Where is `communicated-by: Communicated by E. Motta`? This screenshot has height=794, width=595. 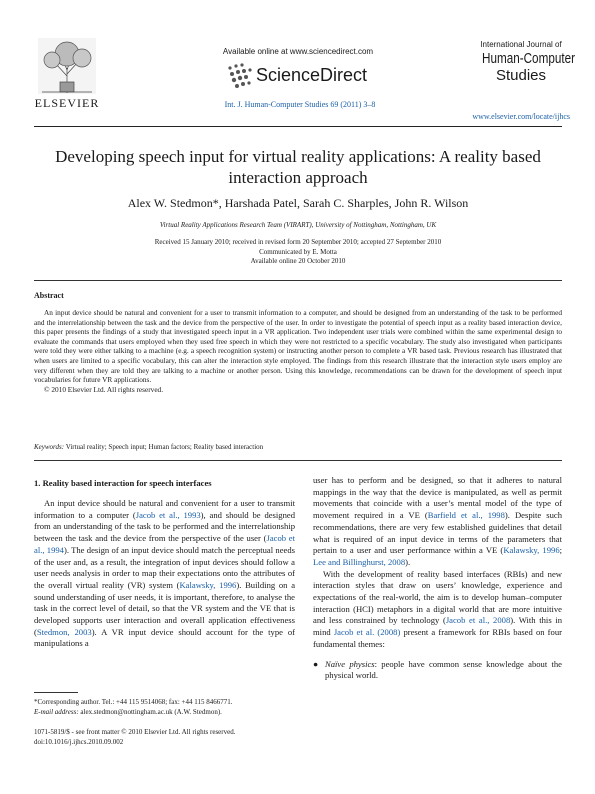
communicated-by: Communicated by E. Motta is located at coordinates (298, 251).